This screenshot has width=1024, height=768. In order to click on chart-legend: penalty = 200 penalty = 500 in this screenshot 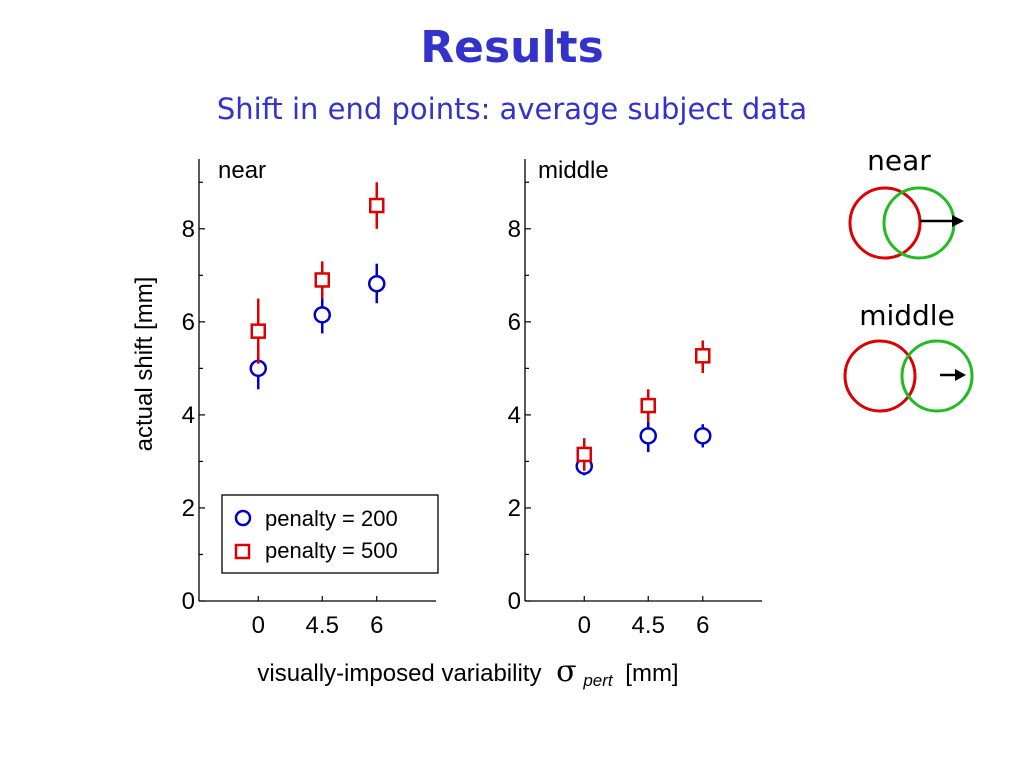, I will do `click(330, 534)`.